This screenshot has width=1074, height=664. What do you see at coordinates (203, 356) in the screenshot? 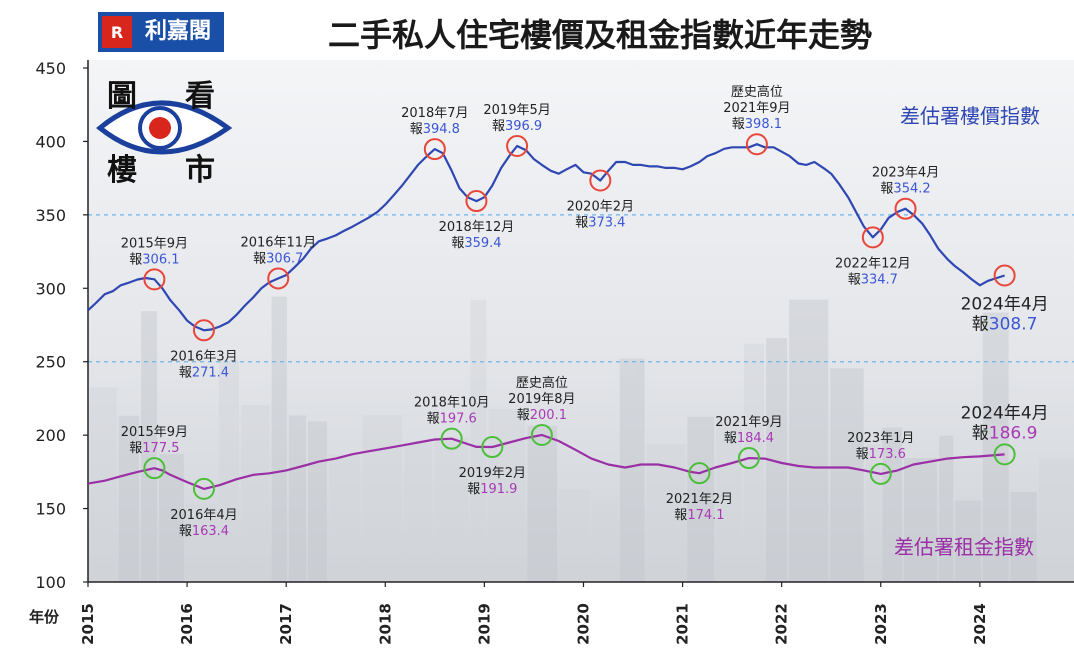
I see `annotation-date: 2016年3月` at bounding box center [203, 356].